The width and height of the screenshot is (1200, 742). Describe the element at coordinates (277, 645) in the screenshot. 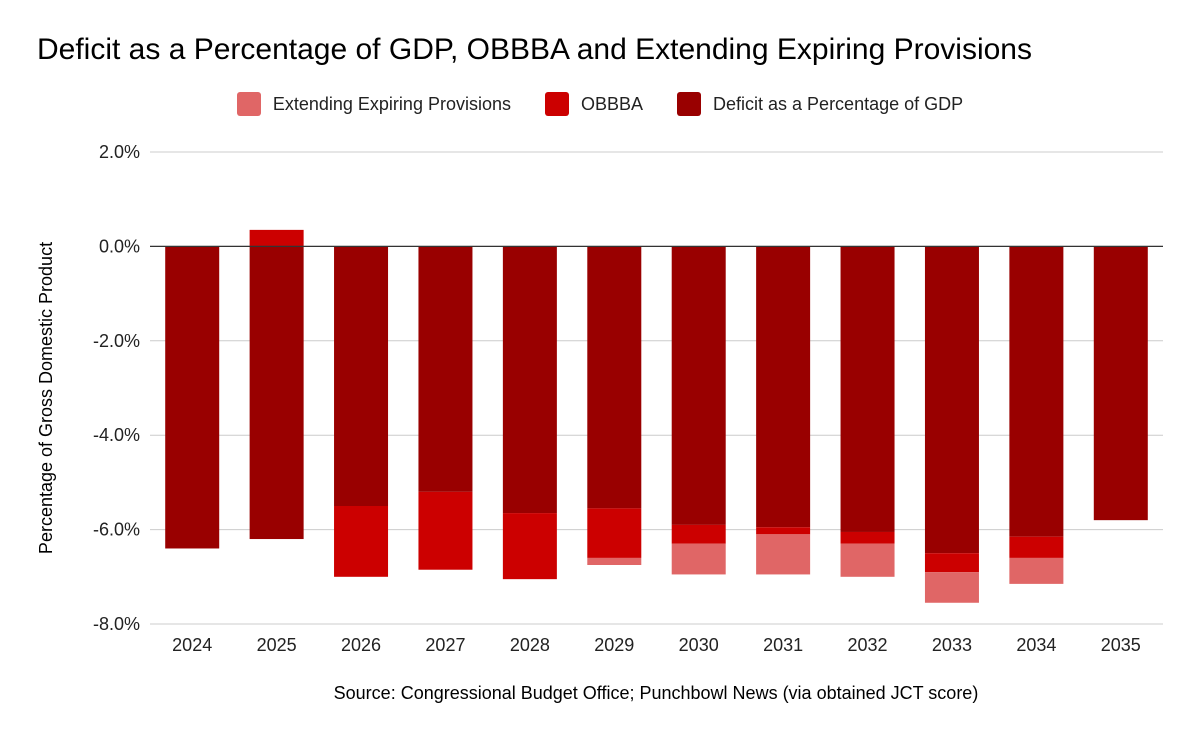

I see `x-tick-label: 2025` at that location.